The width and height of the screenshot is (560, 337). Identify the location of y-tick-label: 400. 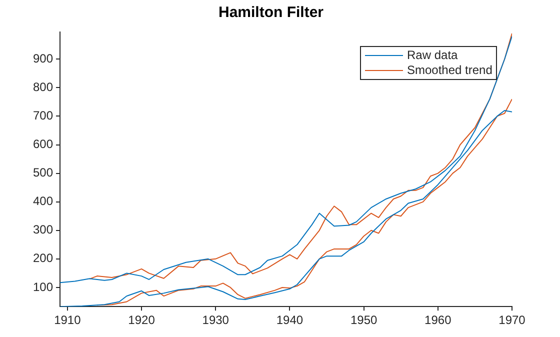
(43, 201).